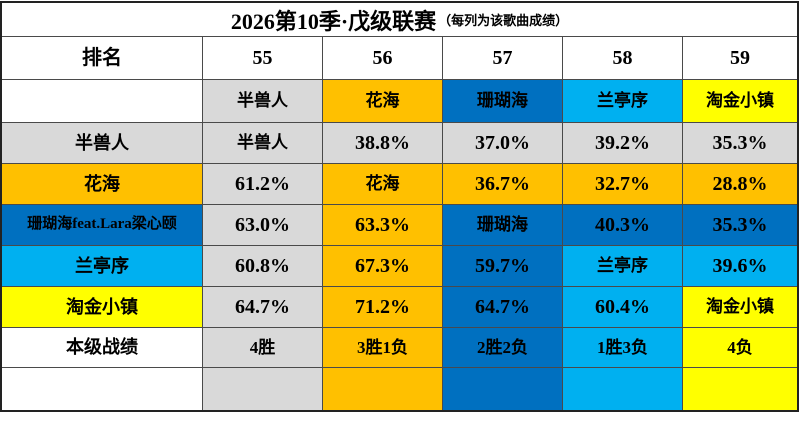  What do you see at coordinates (502, 101) in the screenshot?
I see `song-header-shanhuhai: 珊瑚海` at bounding box center [502, 101].